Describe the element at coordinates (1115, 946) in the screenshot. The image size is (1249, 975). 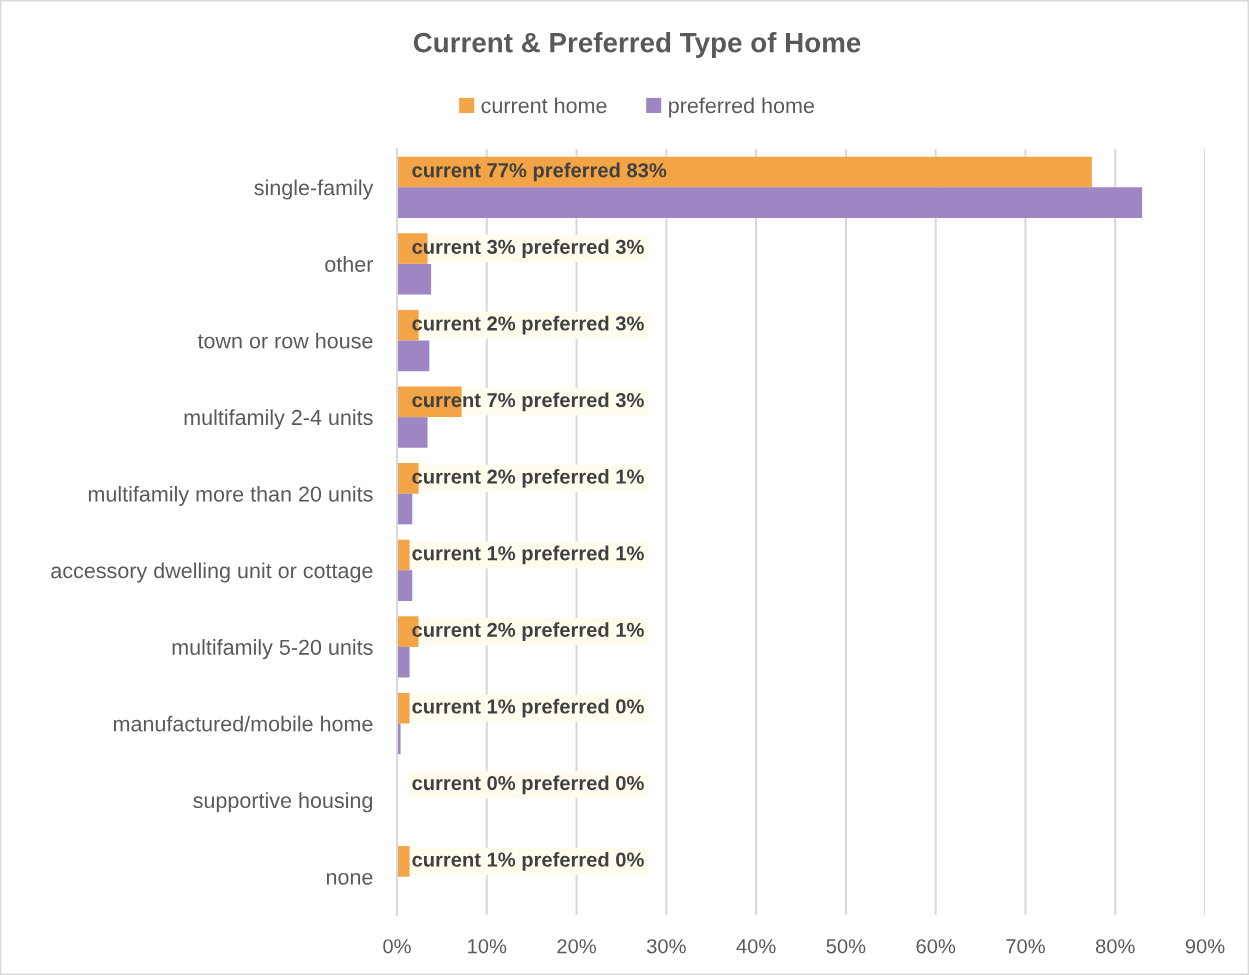
I see `x-tick-label: 80%` at that location.